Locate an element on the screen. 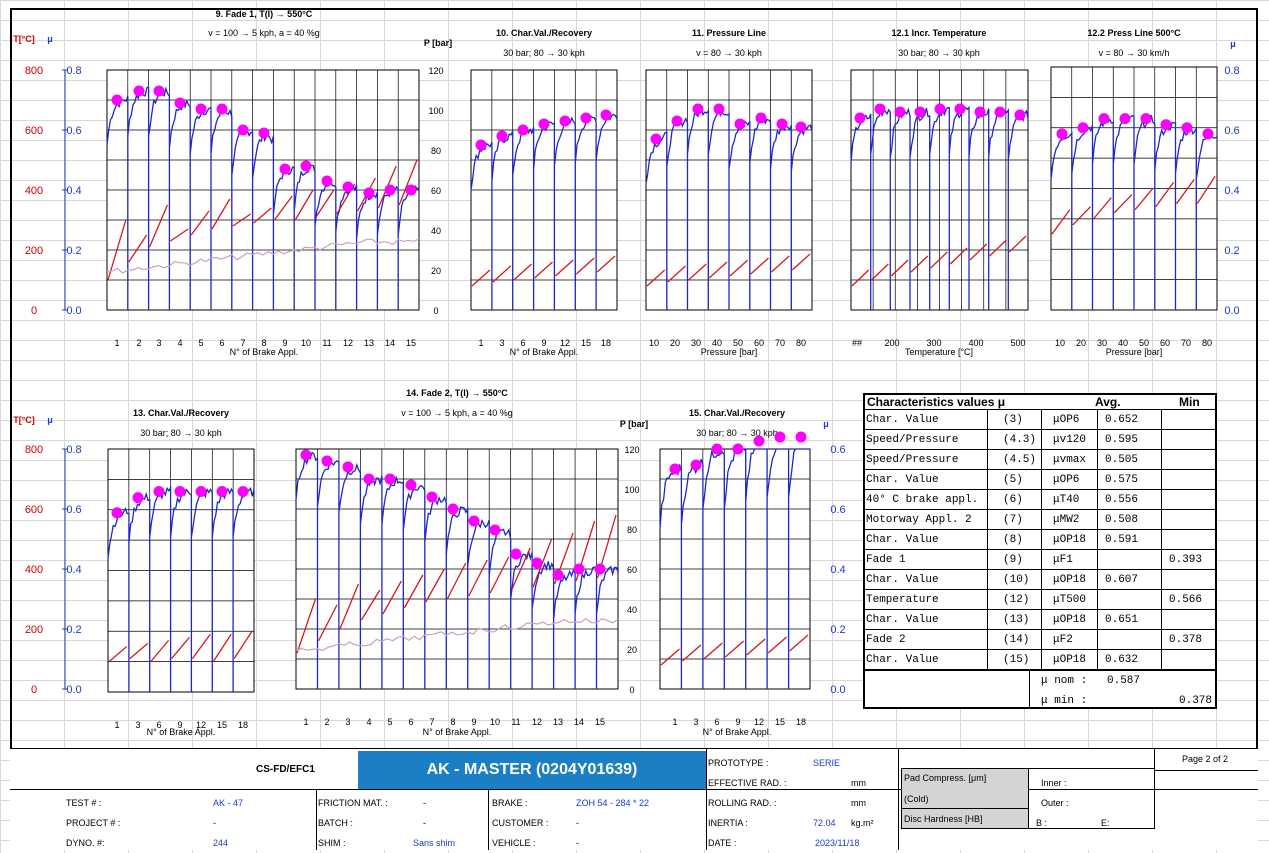 This screenshot has width=1269, height=853. char-num: (12) is located at coordinates (1016, 600).